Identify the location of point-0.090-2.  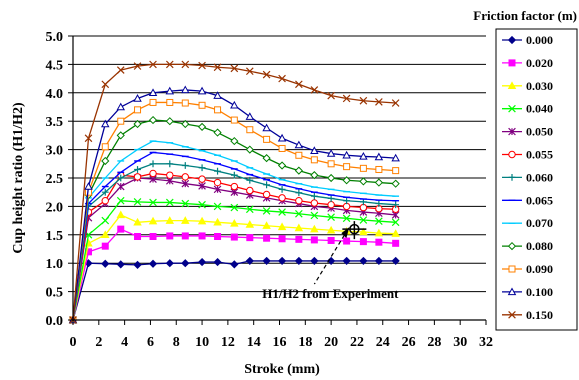
(105, 147).